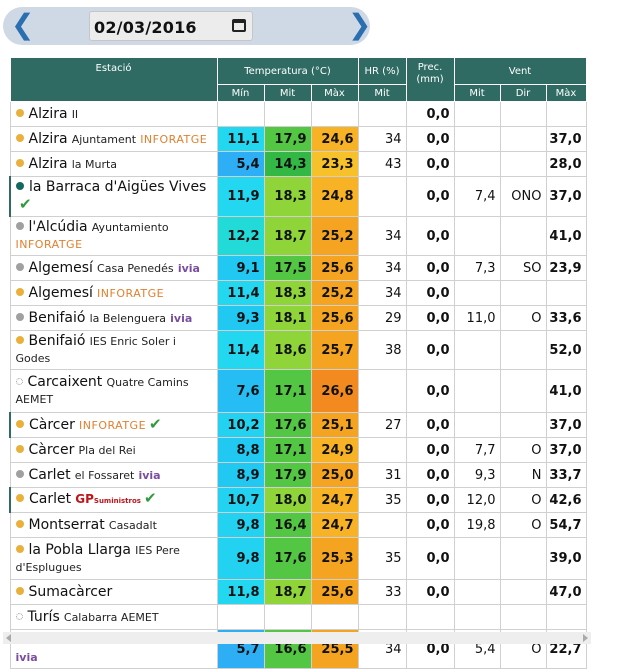  What do you see at coordinates (70, 591) in the screenshot?
I see `station-name: Sumacàrcer` at bounding box center [70, 591].